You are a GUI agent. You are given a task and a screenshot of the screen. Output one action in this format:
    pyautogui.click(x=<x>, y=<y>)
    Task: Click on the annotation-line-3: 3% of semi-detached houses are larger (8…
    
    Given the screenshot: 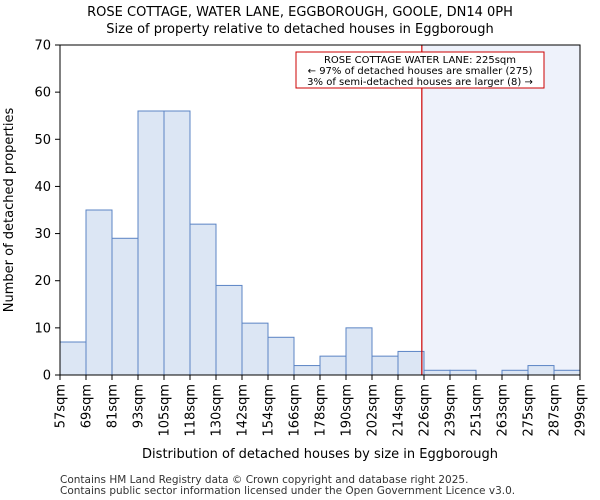 What is the action you would take?
    pyautogui.click(x=420, y=82)
    